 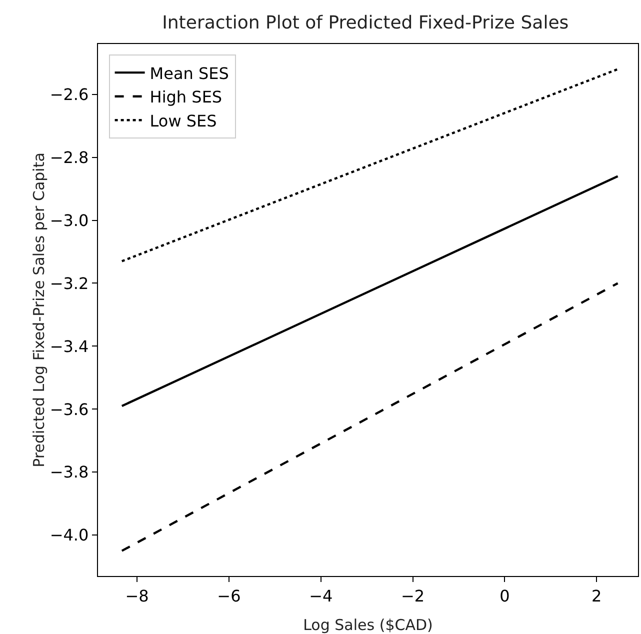 I want to click on x-axis-title: Log Sales ($CAD), so click(x=368, y=625).